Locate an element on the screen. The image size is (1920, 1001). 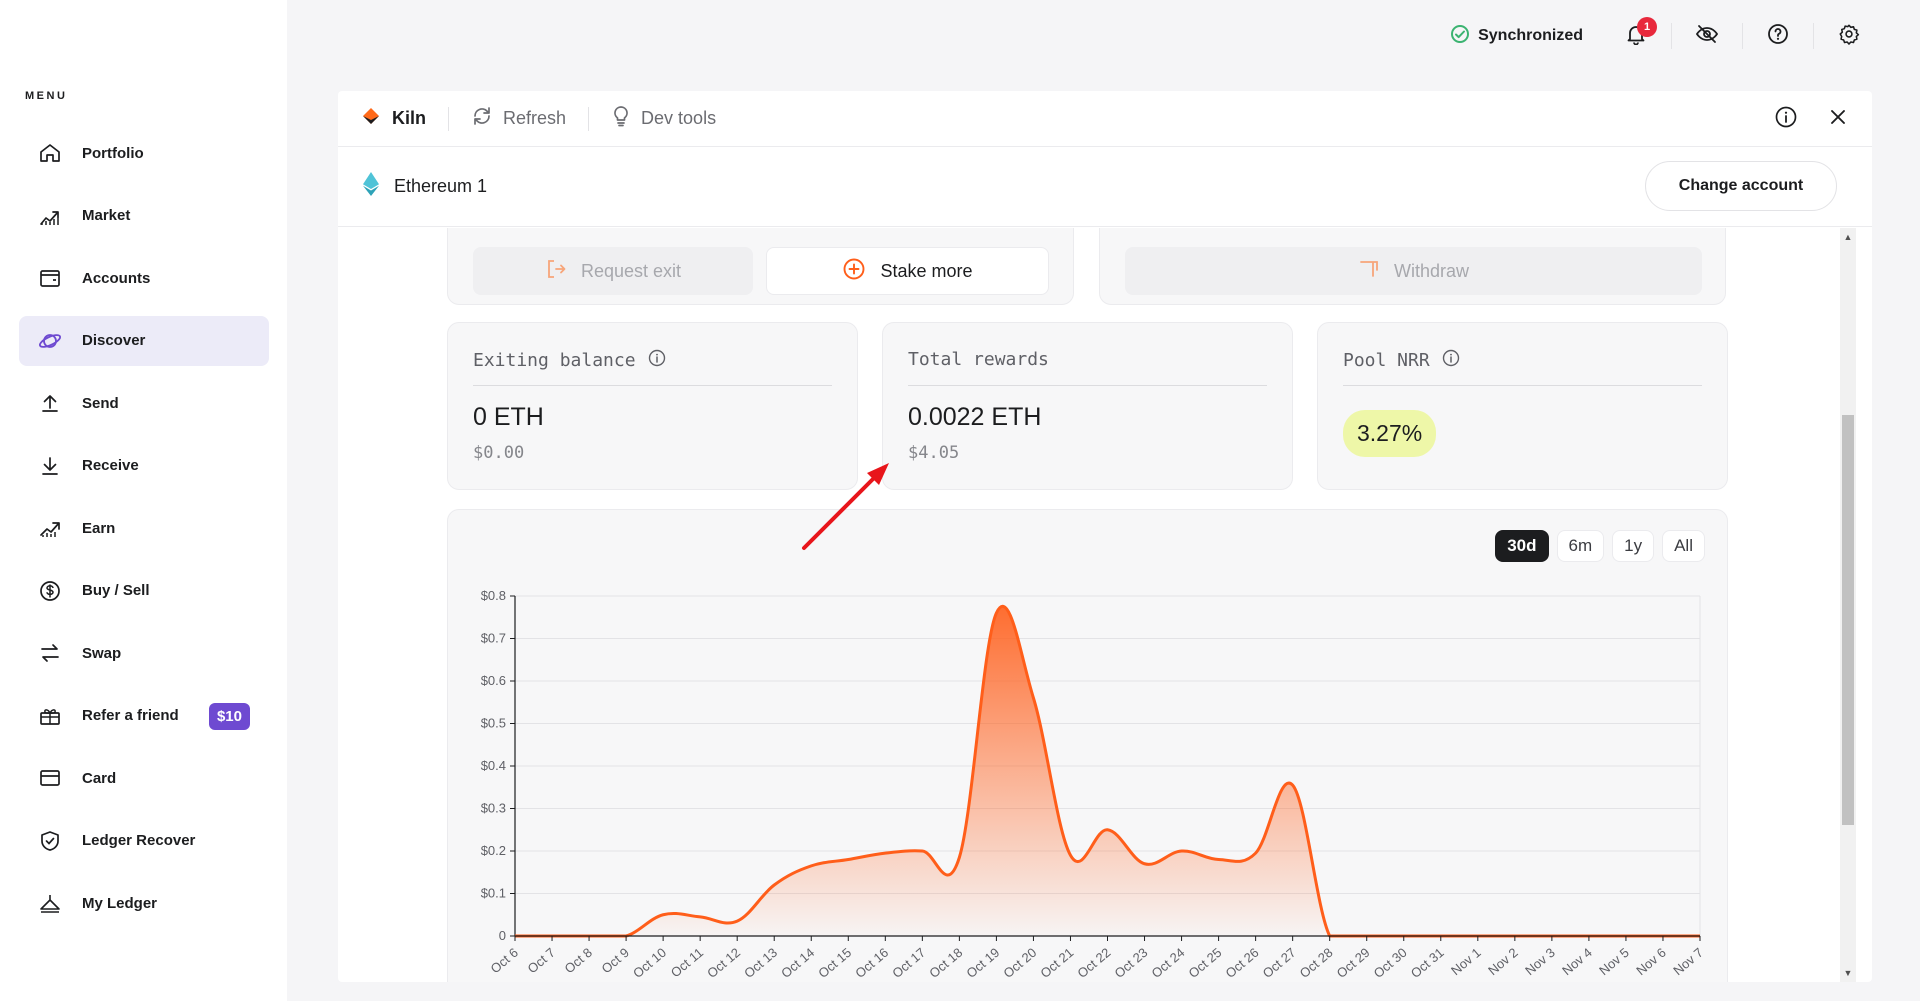
info-button is located at coordinates (1786, 119).